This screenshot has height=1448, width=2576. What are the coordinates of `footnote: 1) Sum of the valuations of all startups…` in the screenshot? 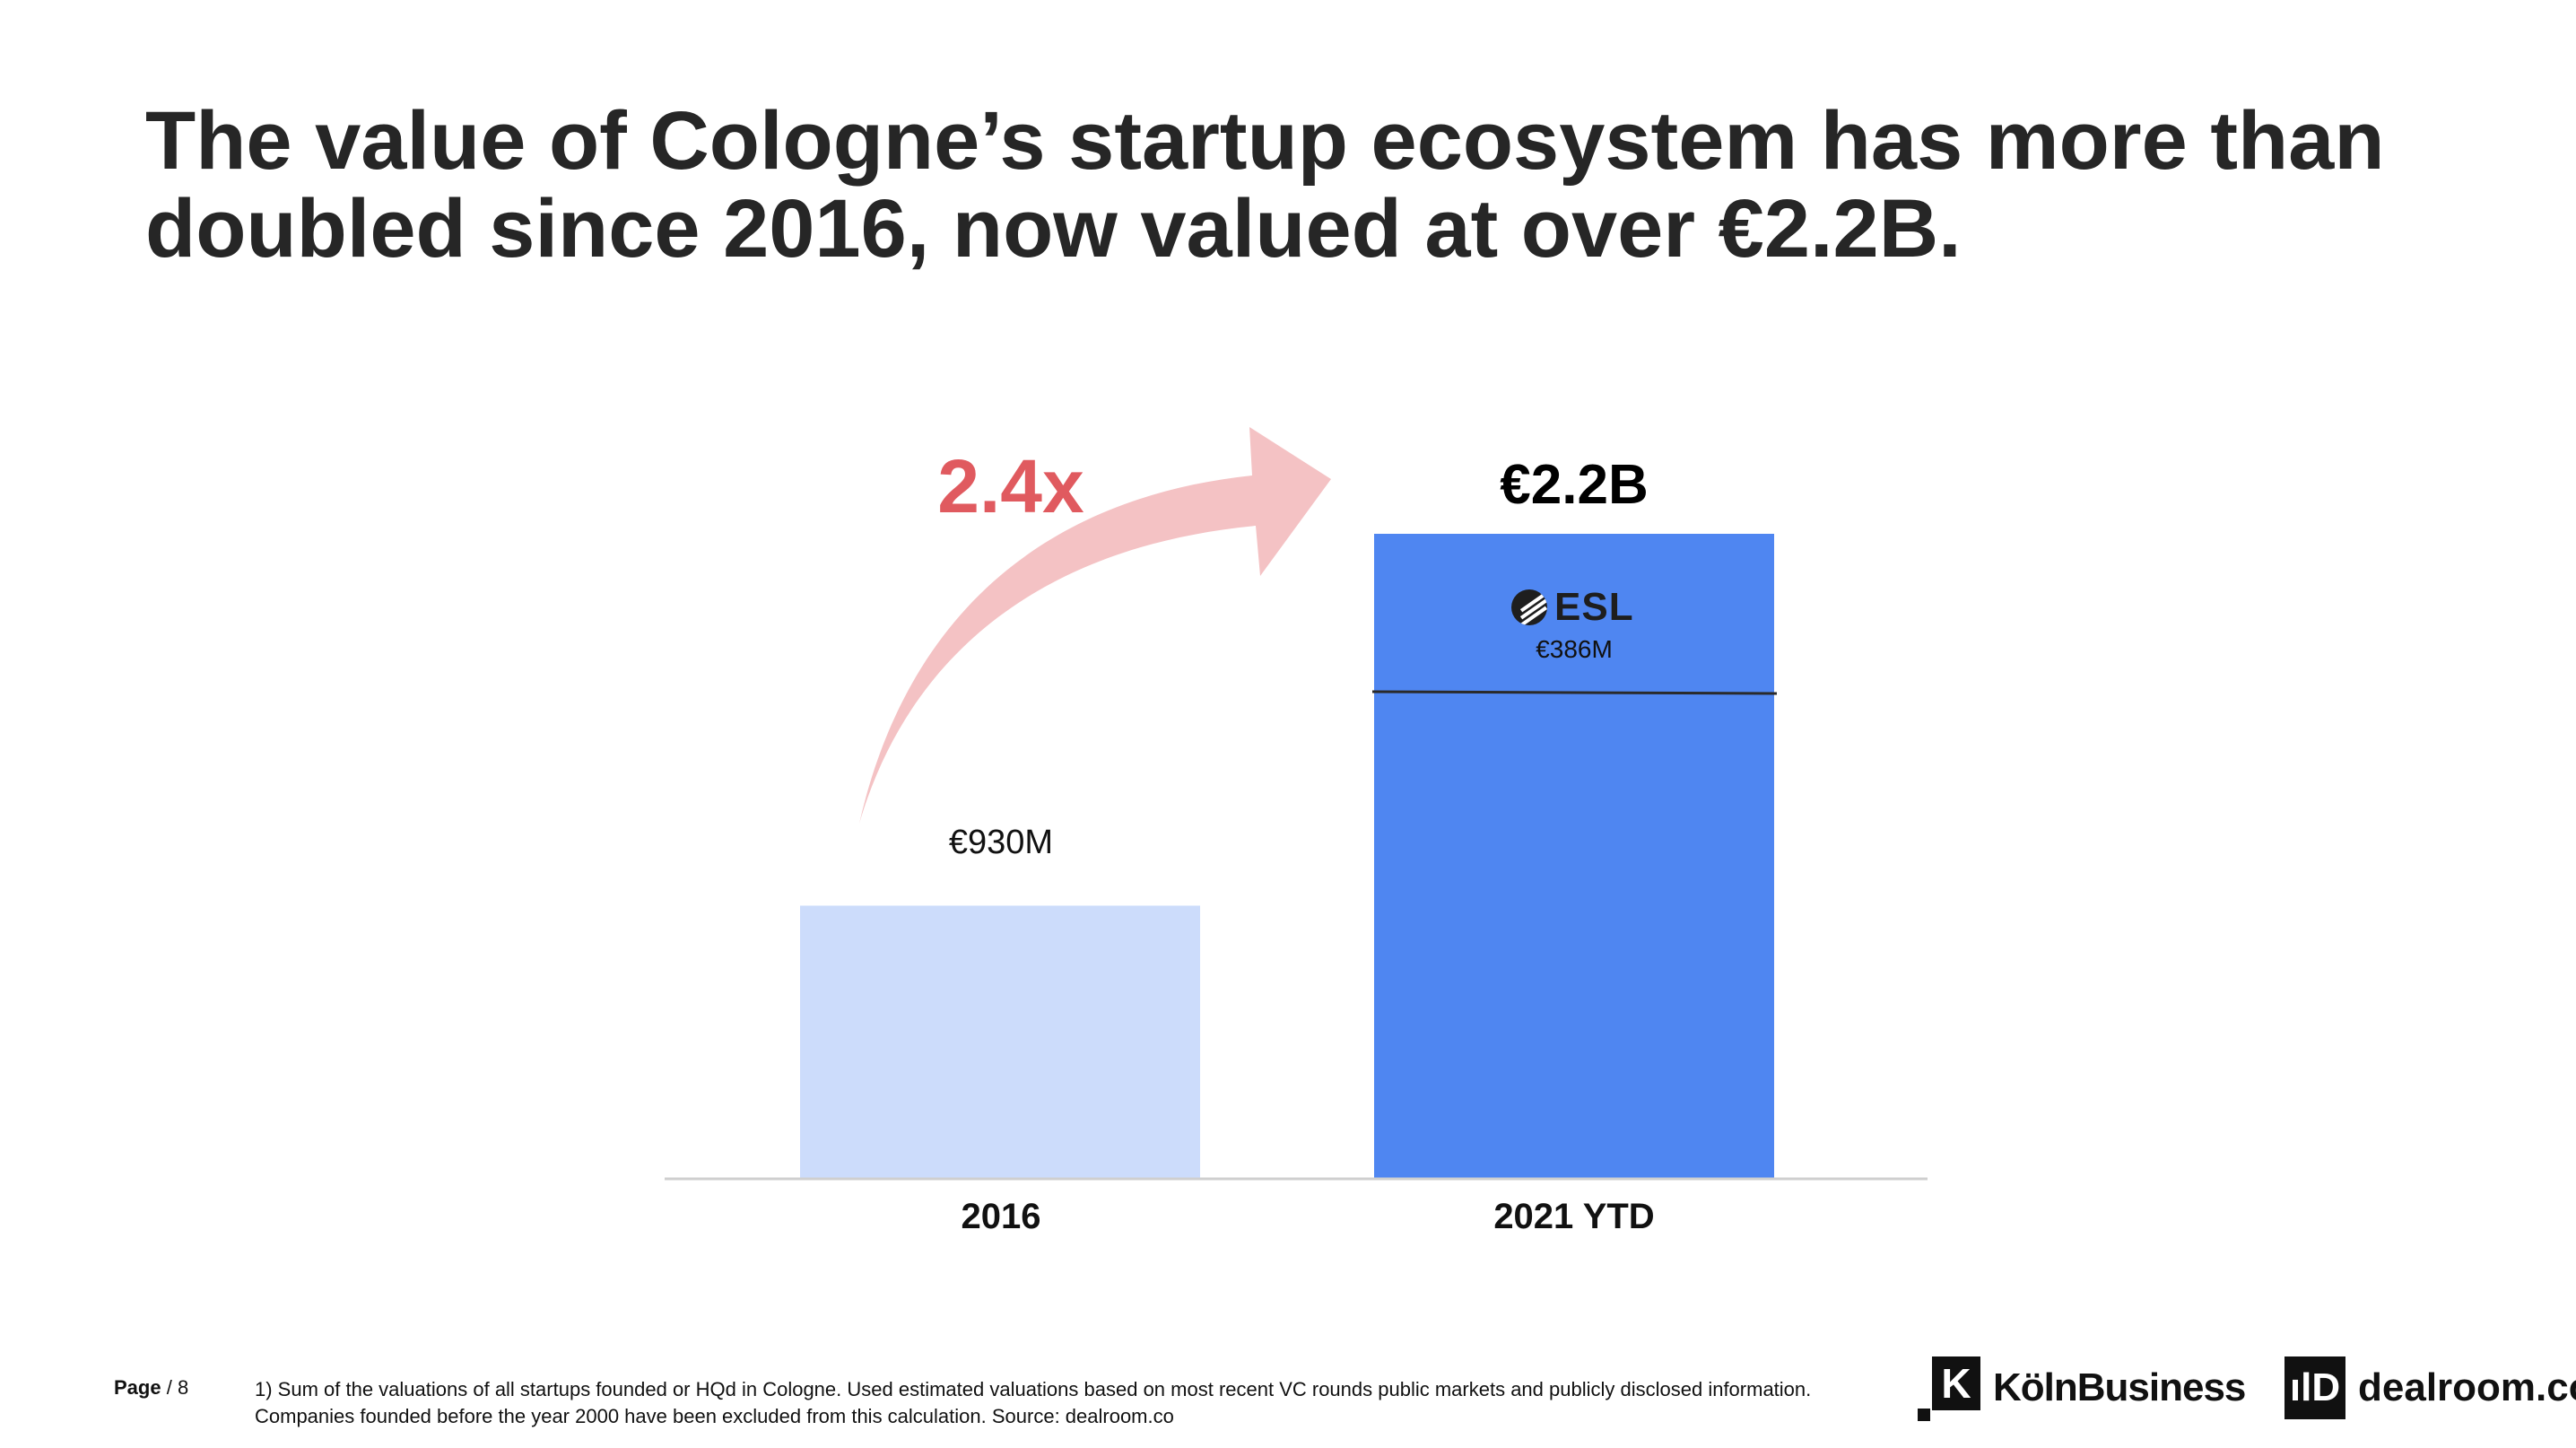 It's located at (1062, 1403).